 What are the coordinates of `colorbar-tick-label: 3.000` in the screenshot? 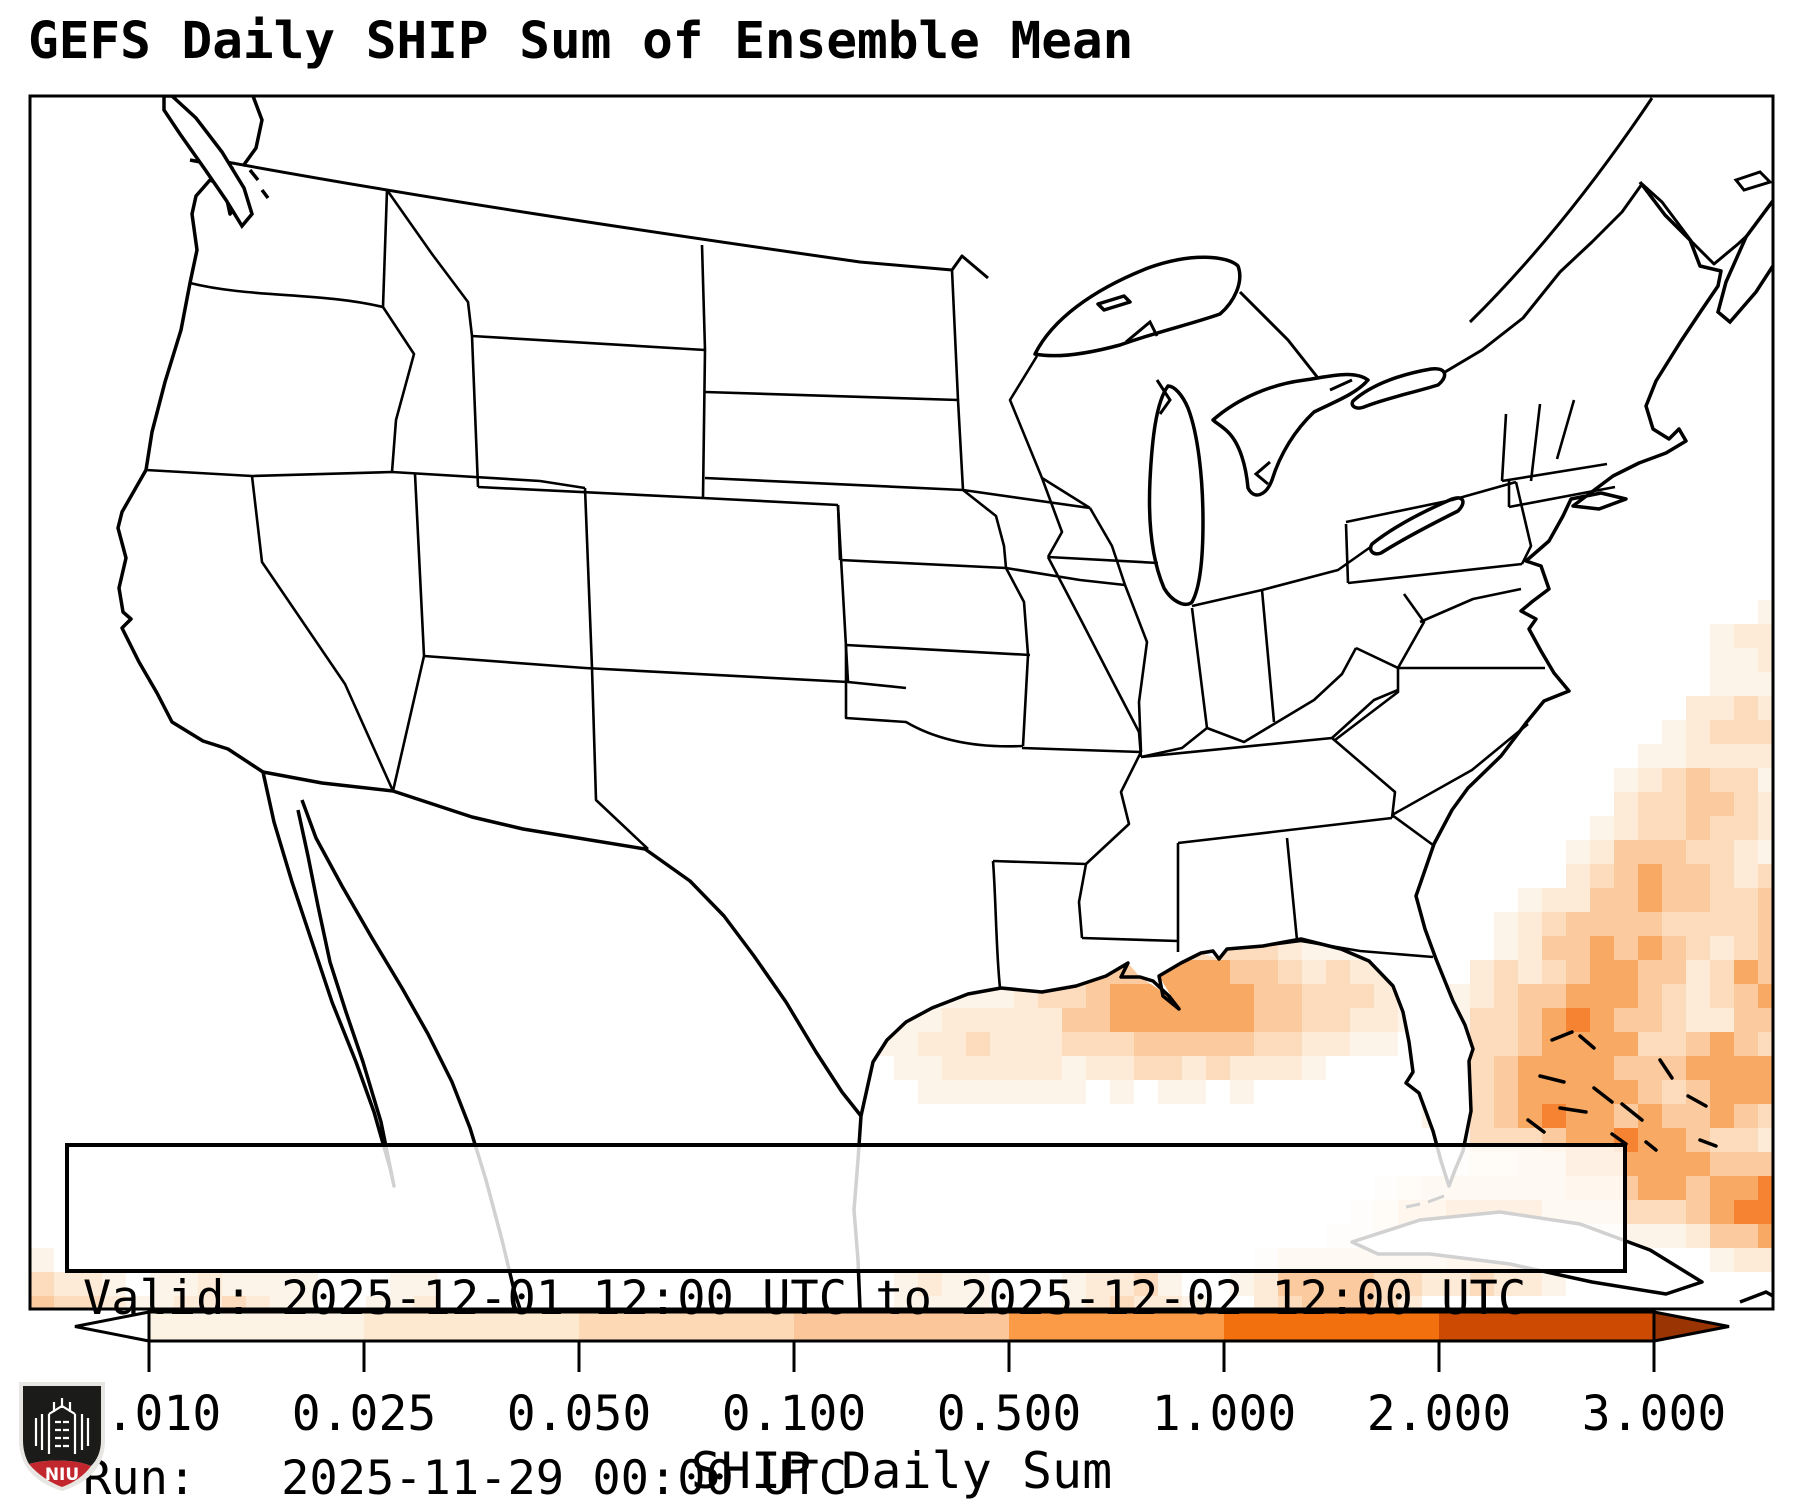 It's located at (1654, 1414).